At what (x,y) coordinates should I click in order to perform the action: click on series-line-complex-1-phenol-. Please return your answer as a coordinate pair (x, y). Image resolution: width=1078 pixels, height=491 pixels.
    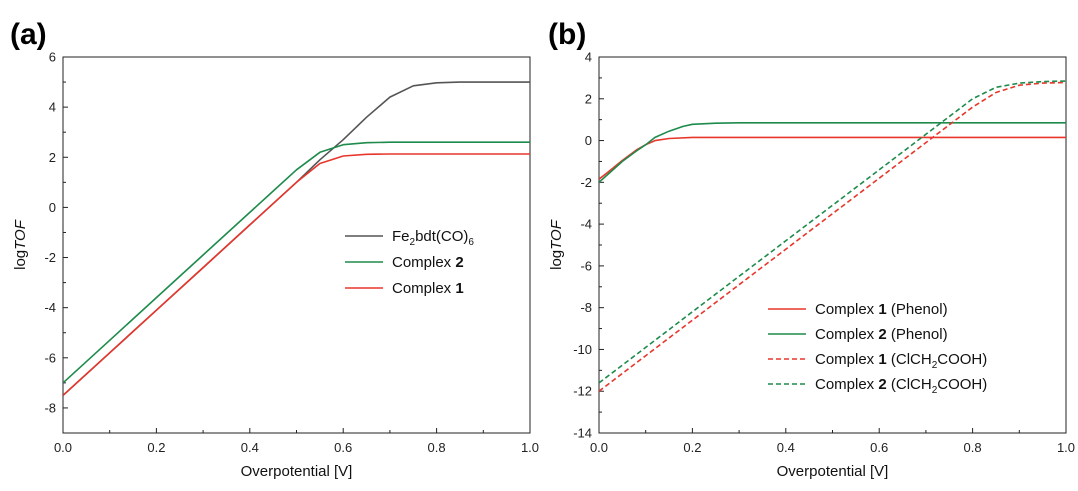
    Looking at the image, I should click on (832, 158).